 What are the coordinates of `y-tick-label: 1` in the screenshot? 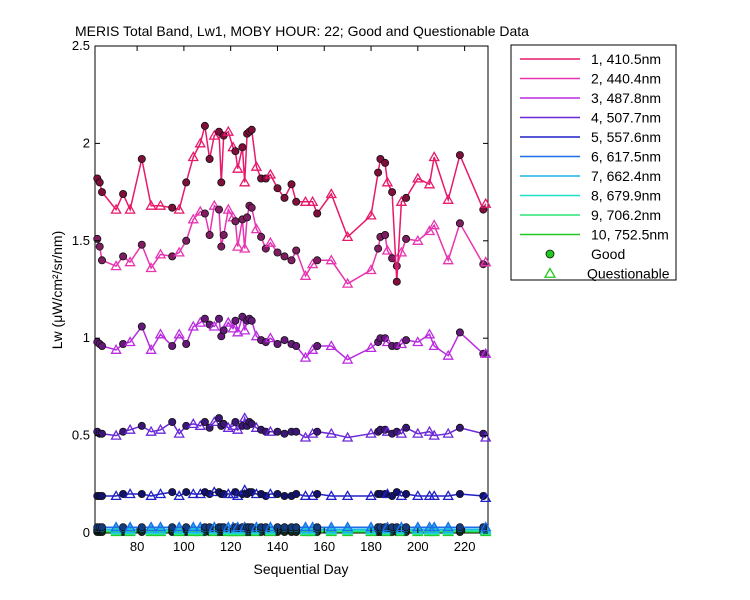 It's located at (86, 337).